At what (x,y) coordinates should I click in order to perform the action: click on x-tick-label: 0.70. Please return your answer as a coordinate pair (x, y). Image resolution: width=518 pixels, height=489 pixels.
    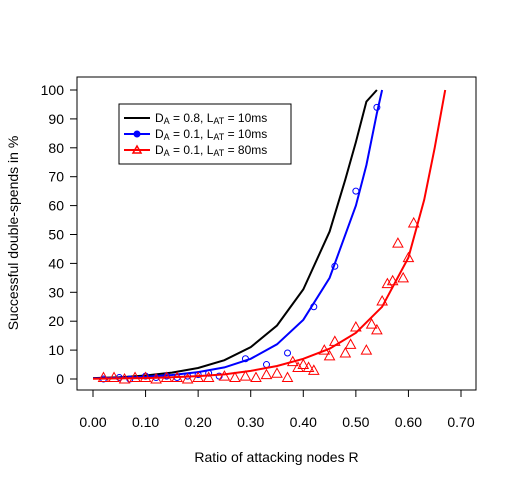
    Looking at the image, I should click on (460, 422).